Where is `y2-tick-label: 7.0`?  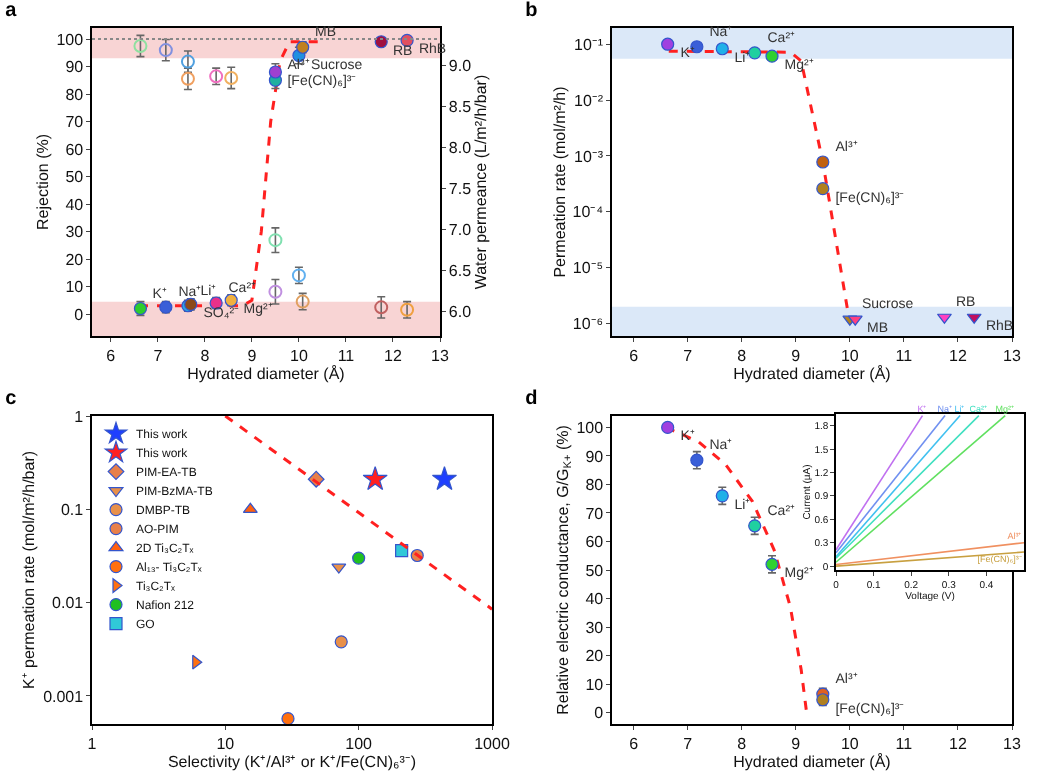
y2-tick-label: 7.0 is located at coordinates (460, 230).